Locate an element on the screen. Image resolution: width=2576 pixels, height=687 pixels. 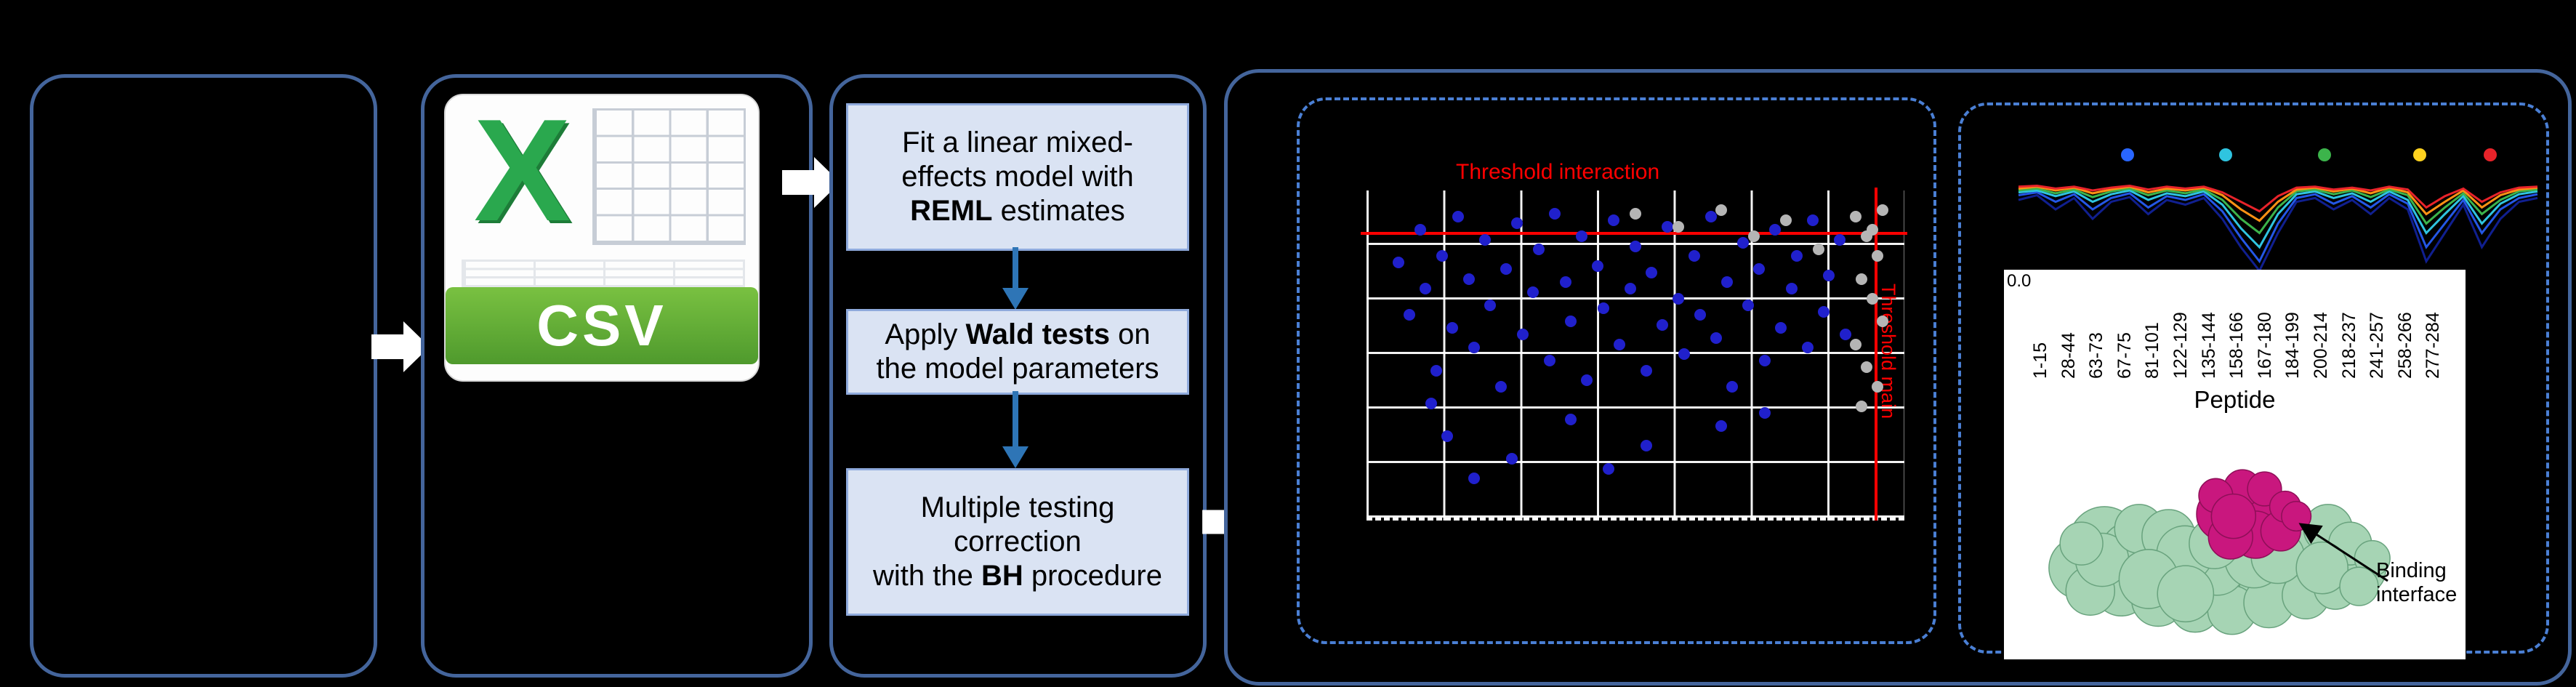
binding-interface-region is located at coordinates (2254, 514).